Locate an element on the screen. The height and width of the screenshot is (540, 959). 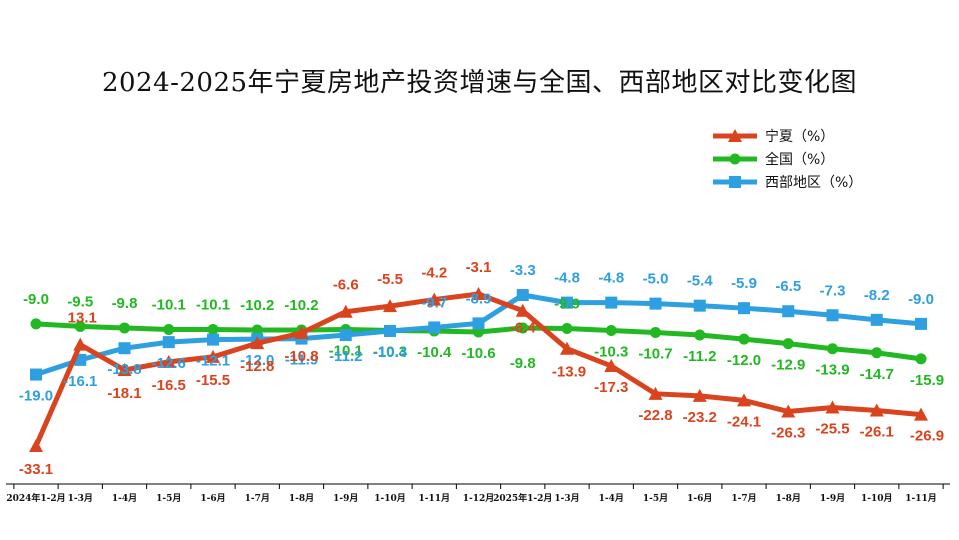
data-label: -3.3 is located at coordinates (523, 270).